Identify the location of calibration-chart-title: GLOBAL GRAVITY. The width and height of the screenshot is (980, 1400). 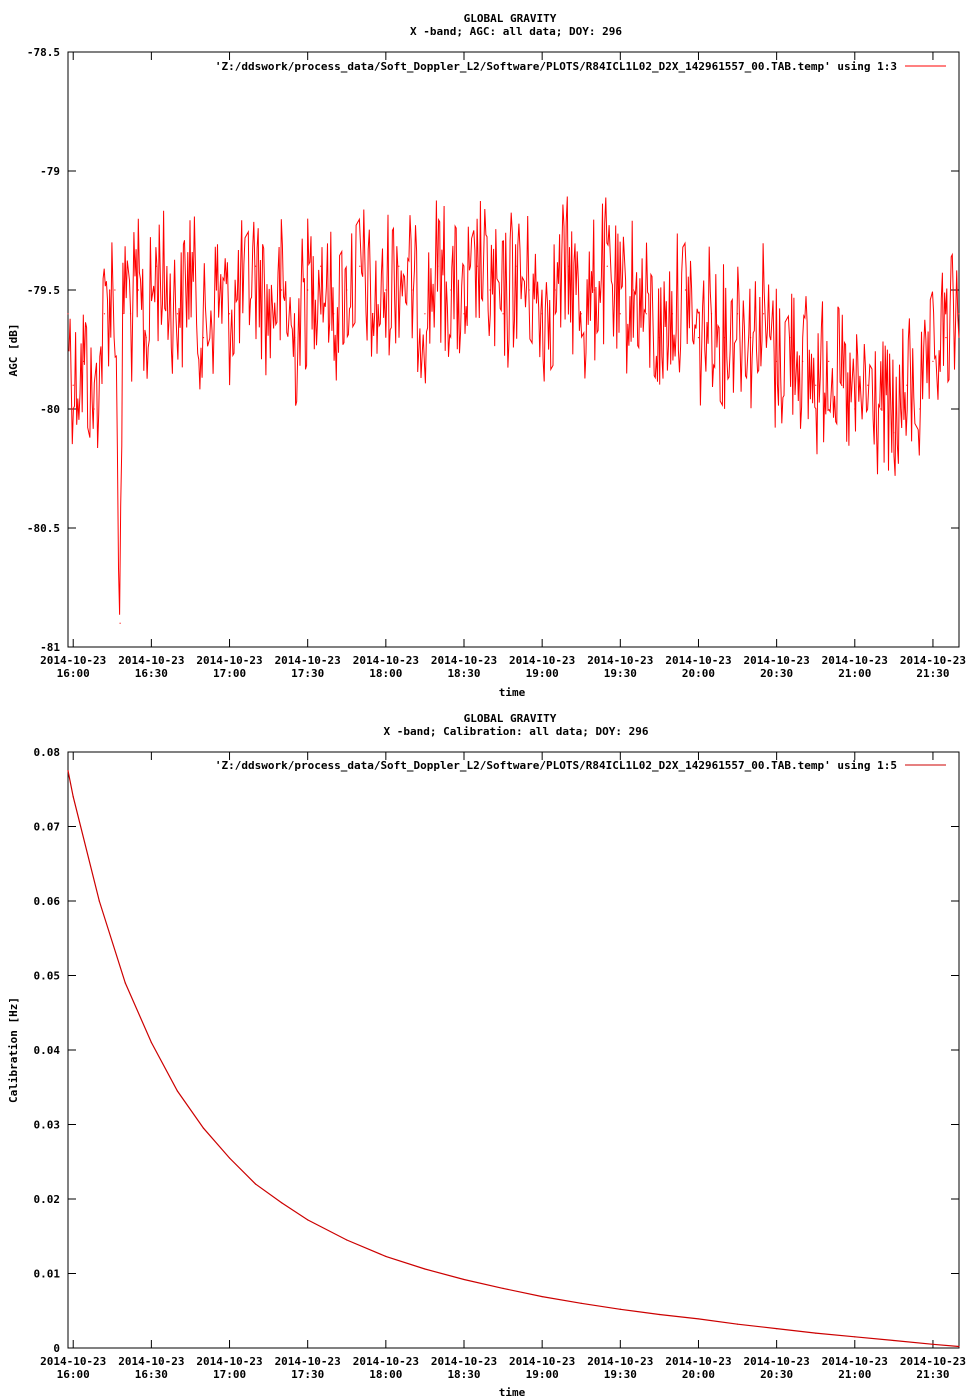
(510, 718).